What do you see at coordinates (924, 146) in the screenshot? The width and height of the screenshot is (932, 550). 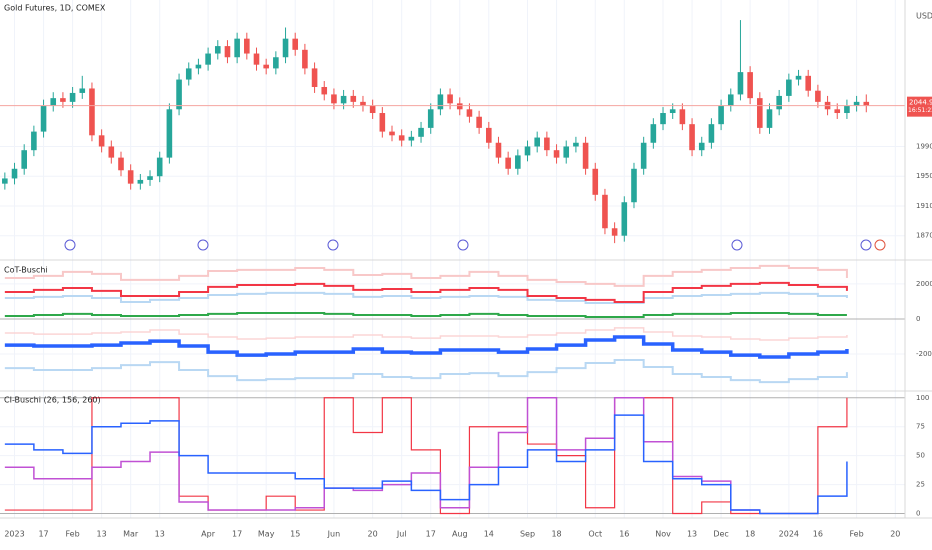 I see `y-tick-label: 1990.0` at bounding box center [924, 146].